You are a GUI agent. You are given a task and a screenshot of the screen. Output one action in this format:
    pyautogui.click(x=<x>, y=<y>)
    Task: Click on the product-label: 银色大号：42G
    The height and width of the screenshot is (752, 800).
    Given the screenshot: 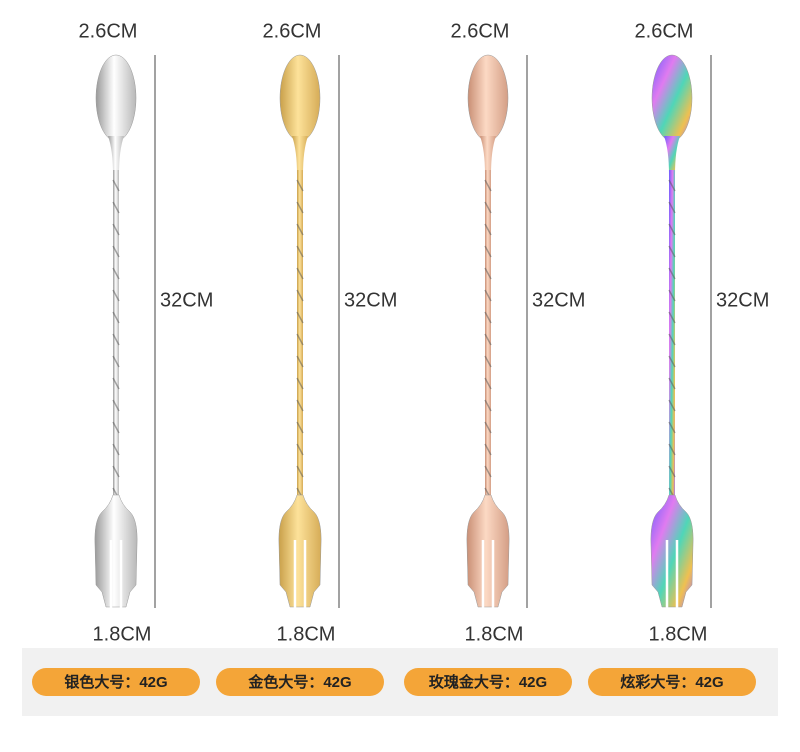 What is the action you would take?
    pyautogui.click(x=115, y=682)
    